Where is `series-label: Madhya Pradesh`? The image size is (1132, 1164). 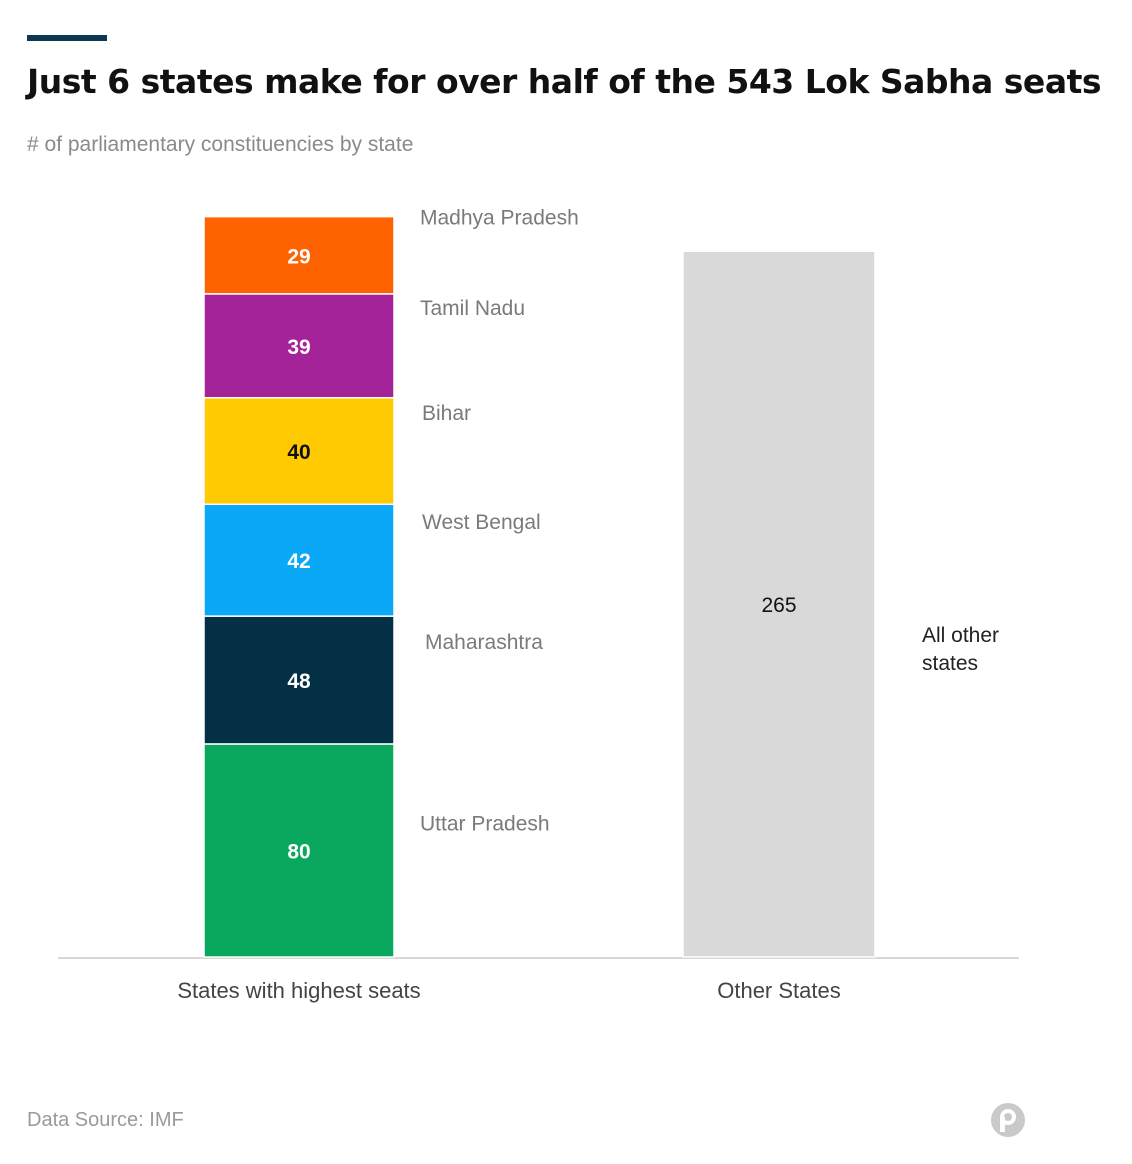
series-label: Madhya Pradesh is located at coordinates (499, 217).